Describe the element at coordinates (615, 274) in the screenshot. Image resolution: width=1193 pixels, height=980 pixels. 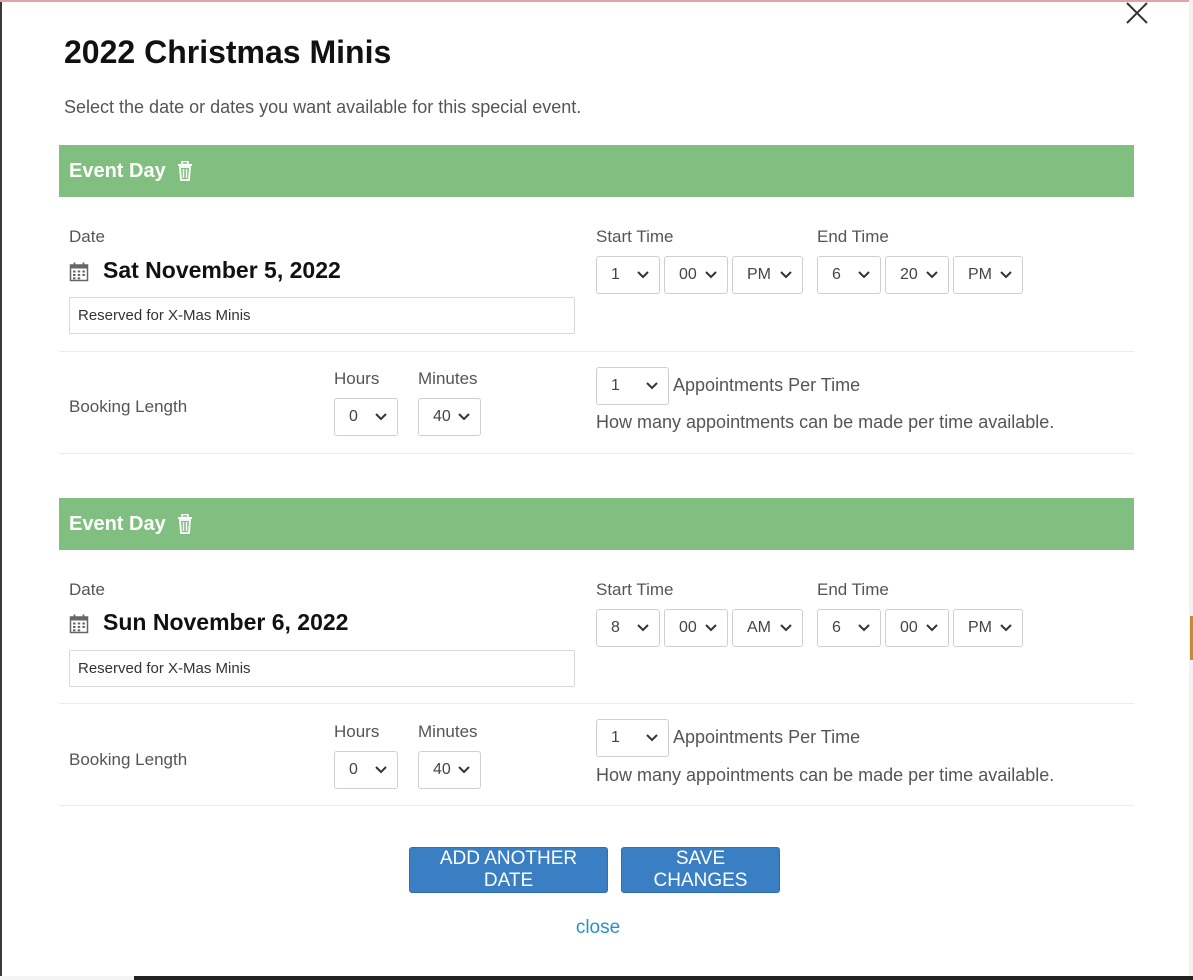
I see `start-hour-value: 1` at that location.